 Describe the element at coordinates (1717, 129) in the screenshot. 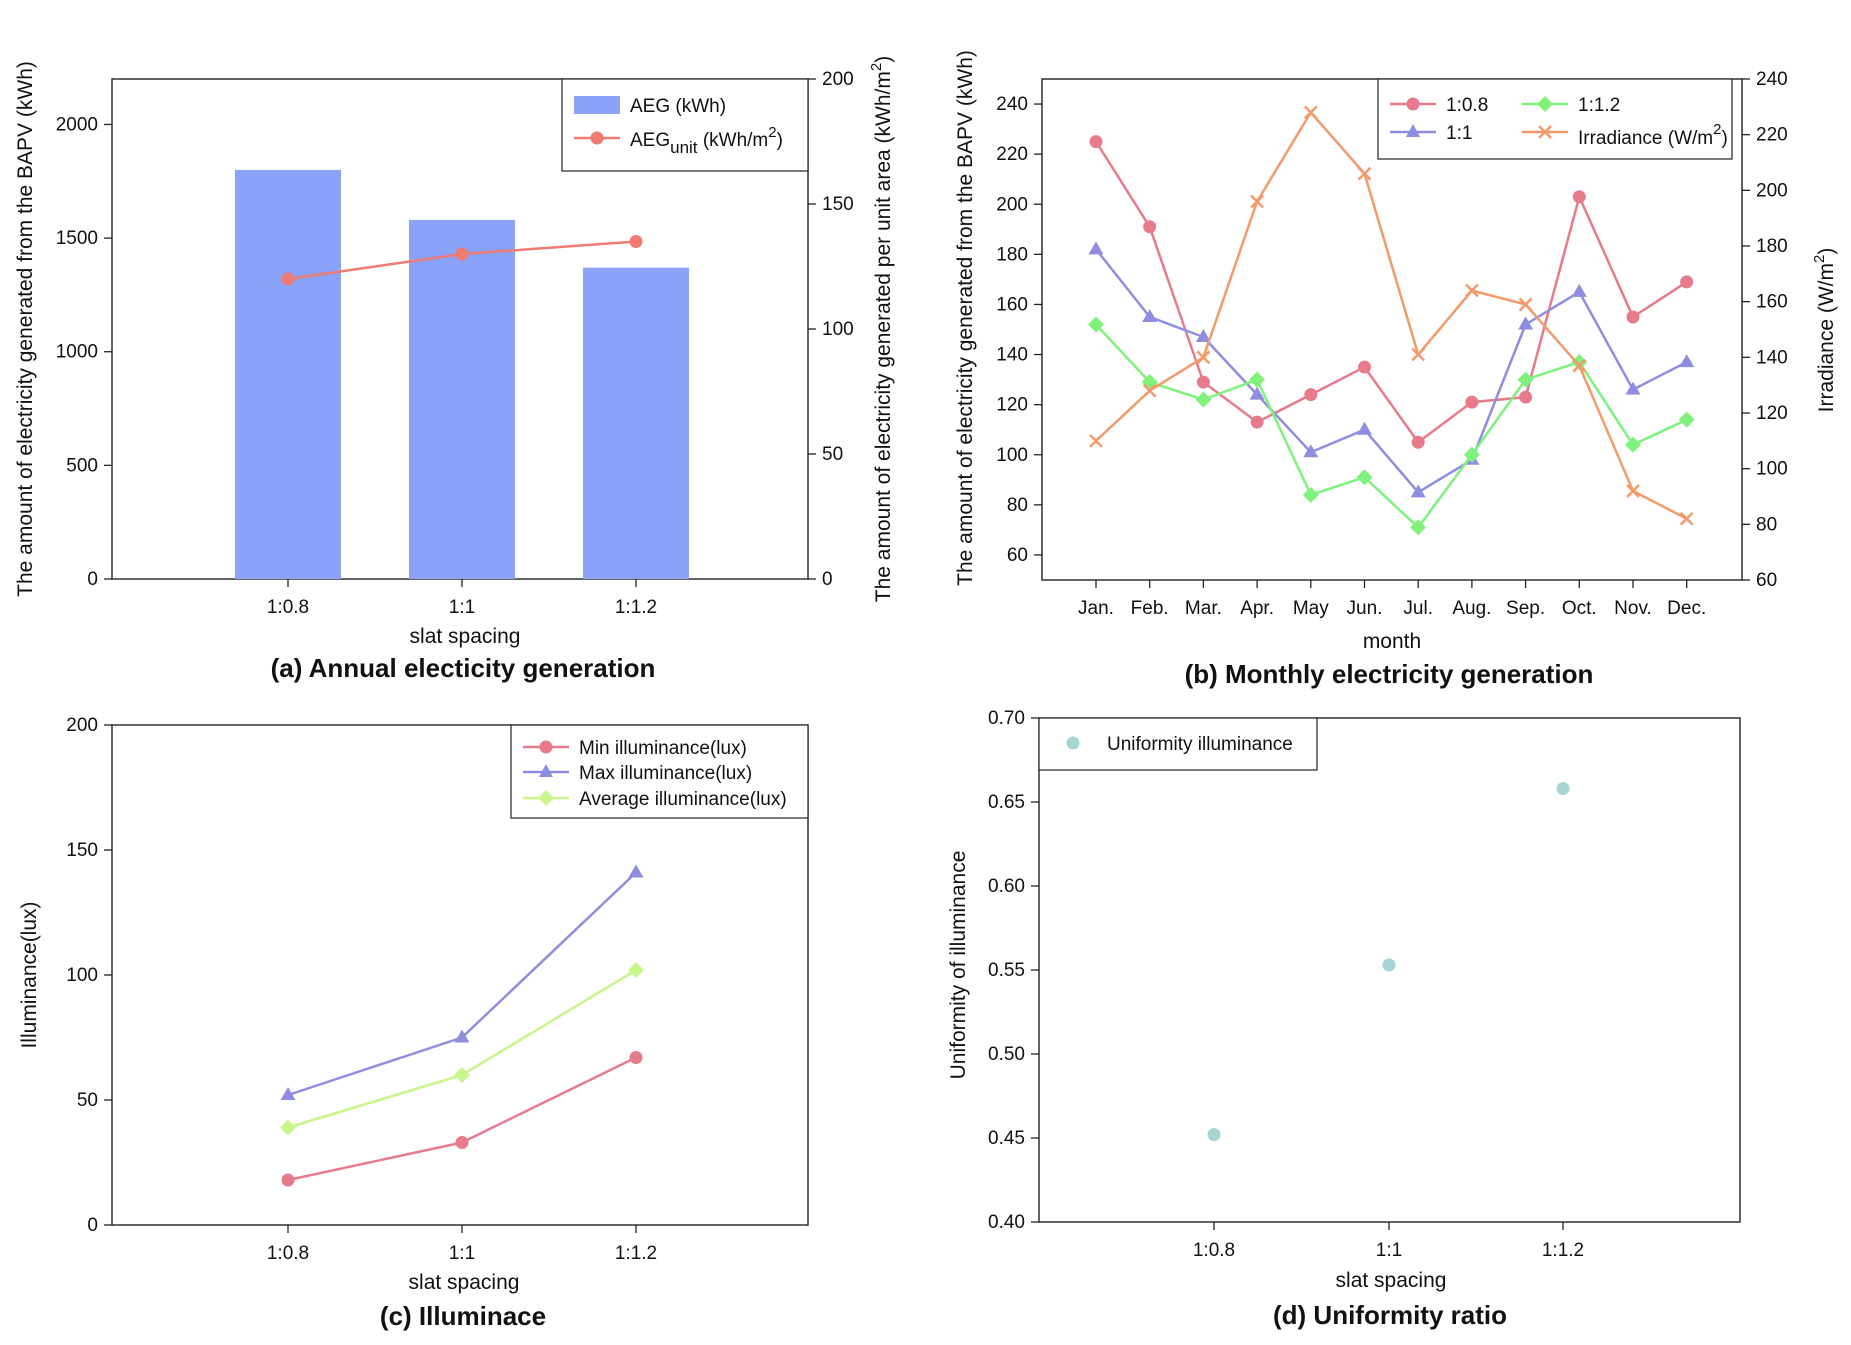

I see `legend-label-sup: 2` at that location.